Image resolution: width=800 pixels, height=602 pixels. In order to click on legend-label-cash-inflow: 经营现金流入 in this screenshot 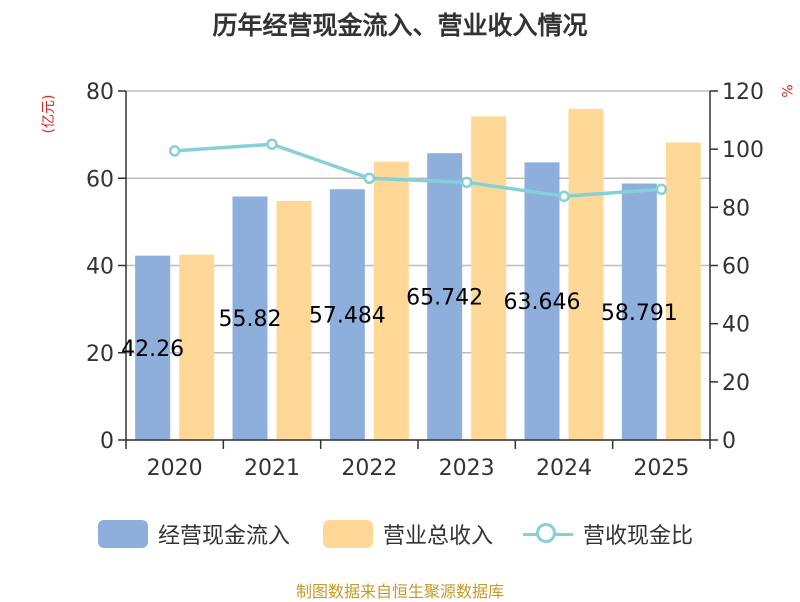, I will do `click(224, 536)`.